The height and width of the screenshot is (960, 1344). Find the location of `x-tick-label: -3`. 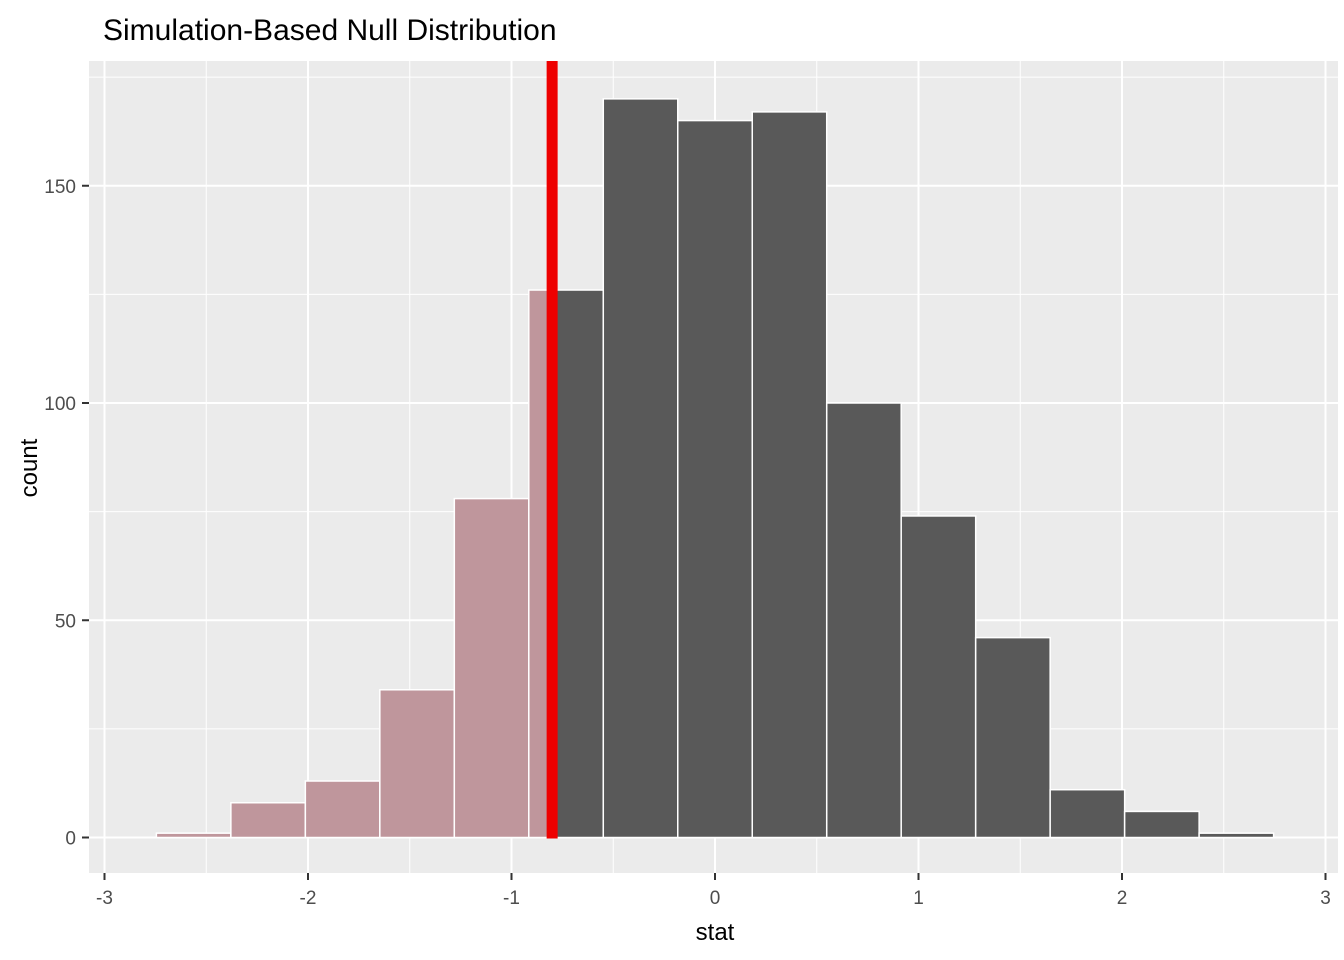

x-tick-label: -3 is located at coordinates (104, 898).